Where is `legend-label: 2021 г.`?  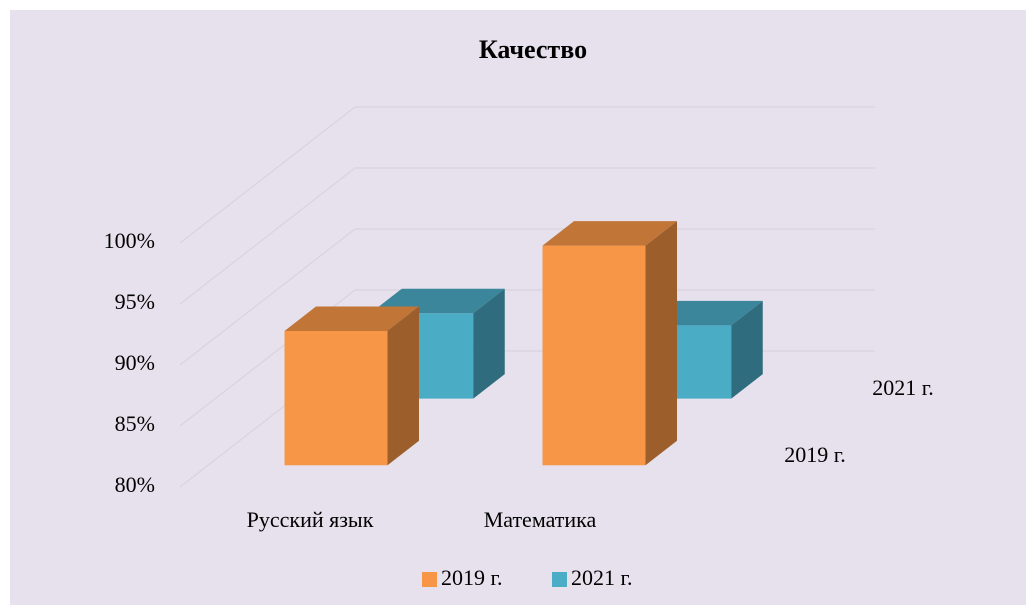
legend-label: 2021 г. is located at coordinates (602, 577).